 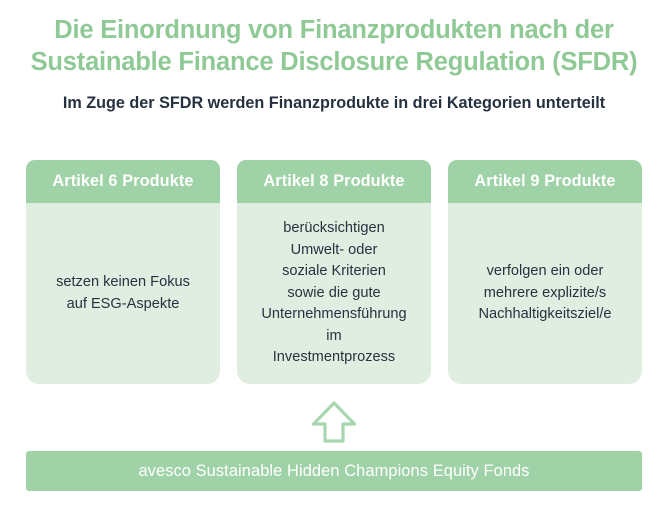 What do you see at coordinates (334, 422) in the screenshot?
I see `arrow-up-outline-icon` at bounding box center [334, 422].